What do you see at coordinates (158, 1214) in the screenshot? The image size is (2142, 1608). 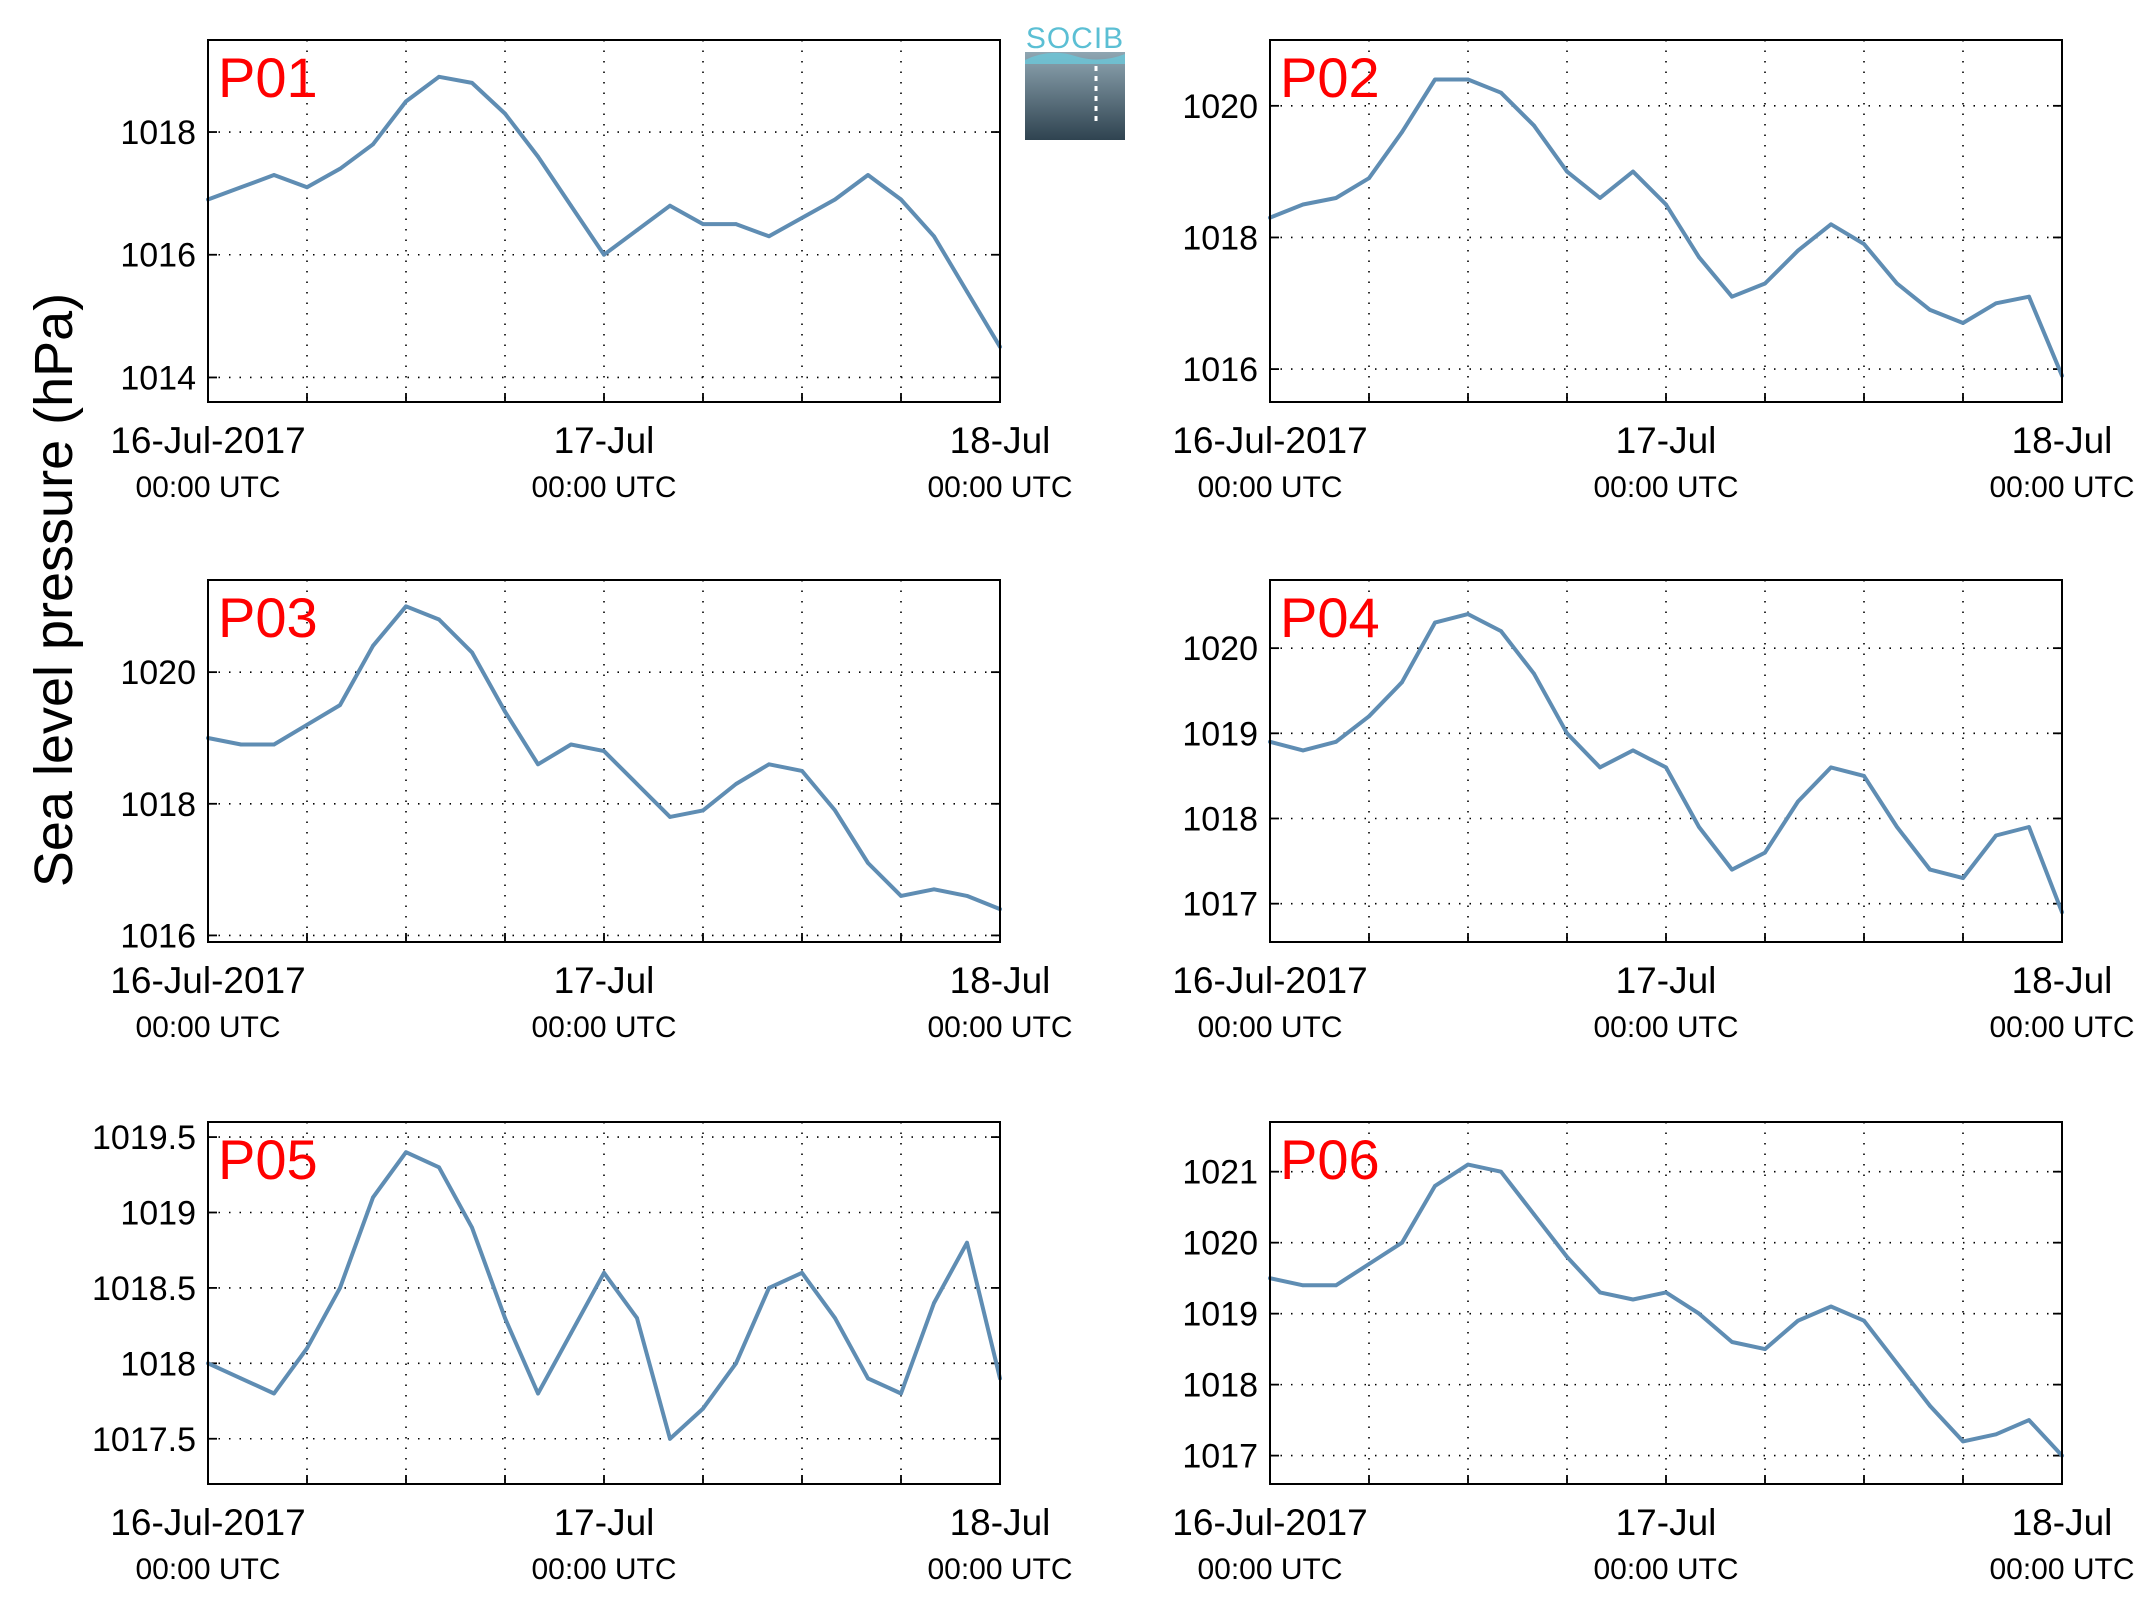 I see `y-tick-label: 1019` at bounding box center [158, 1214].